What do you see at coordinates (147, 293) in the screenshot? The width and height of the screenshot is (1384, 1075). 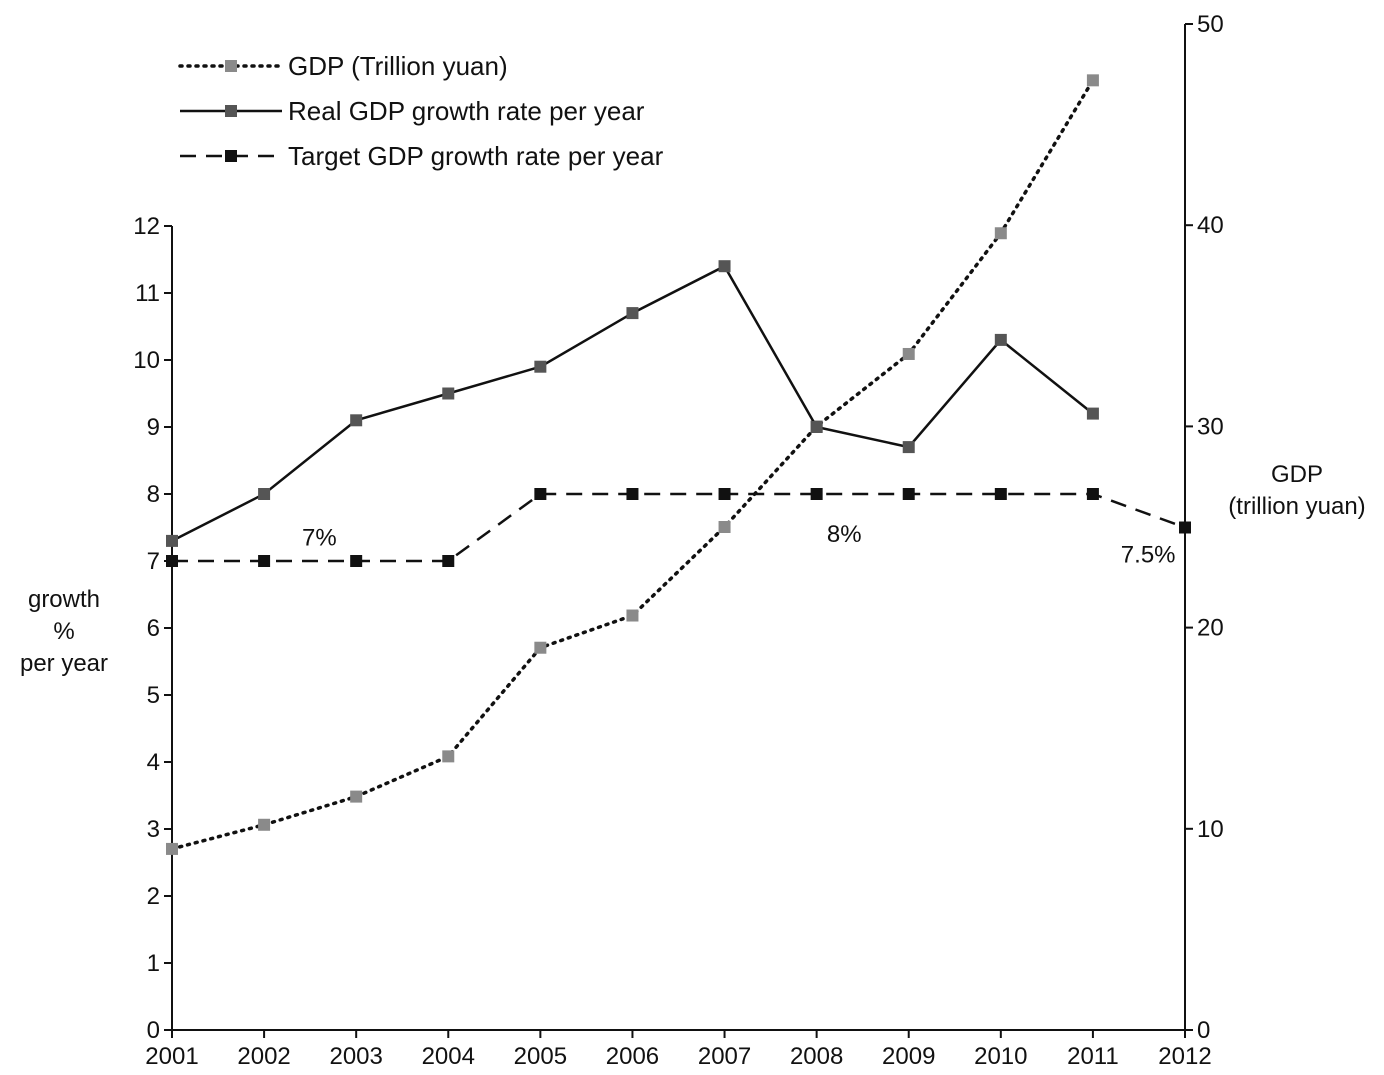 I see `left-tick-label: 11` at bounding box center [147, 293].